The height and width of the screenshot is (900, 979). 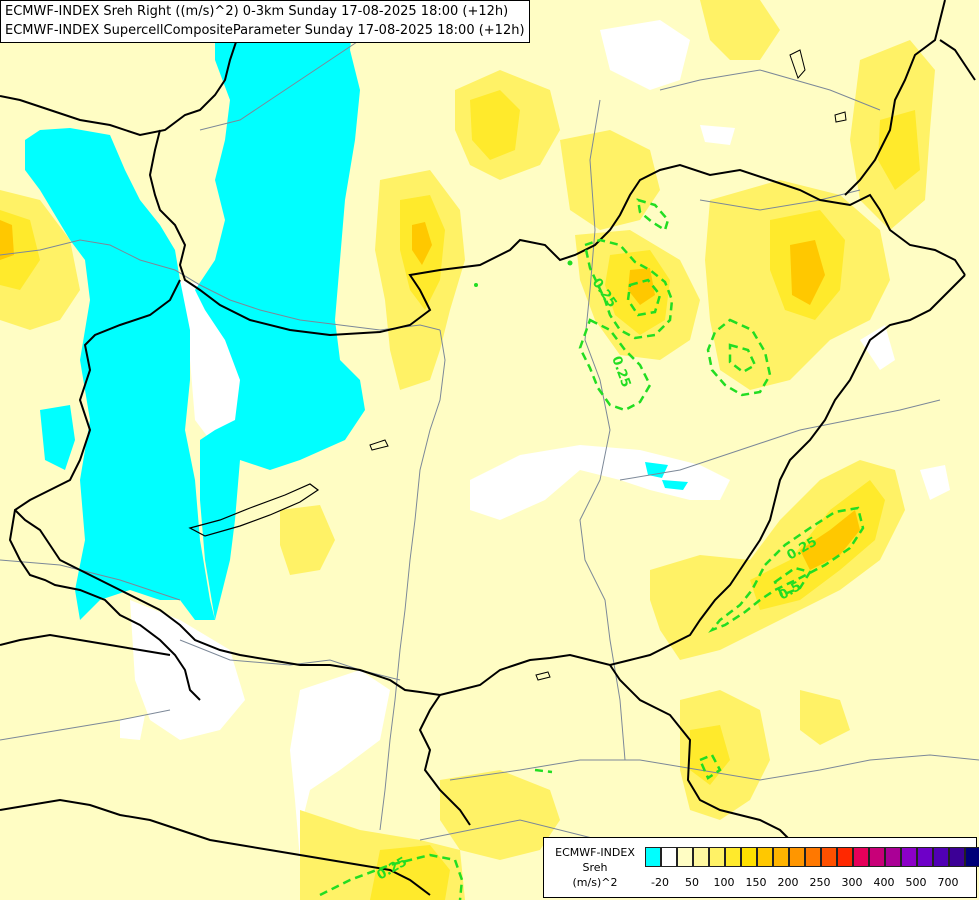 I want to click on scp-contour-central, so click(x=615, y=365).